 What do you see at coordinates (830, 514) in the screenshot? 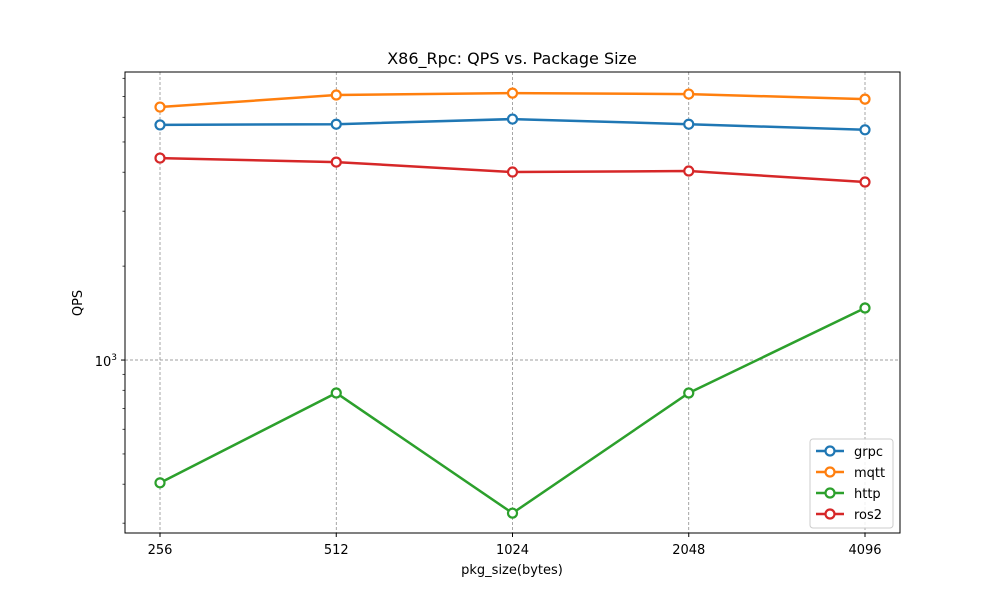
I see `legend-marker-ros2` at bounding box center [830, 514].